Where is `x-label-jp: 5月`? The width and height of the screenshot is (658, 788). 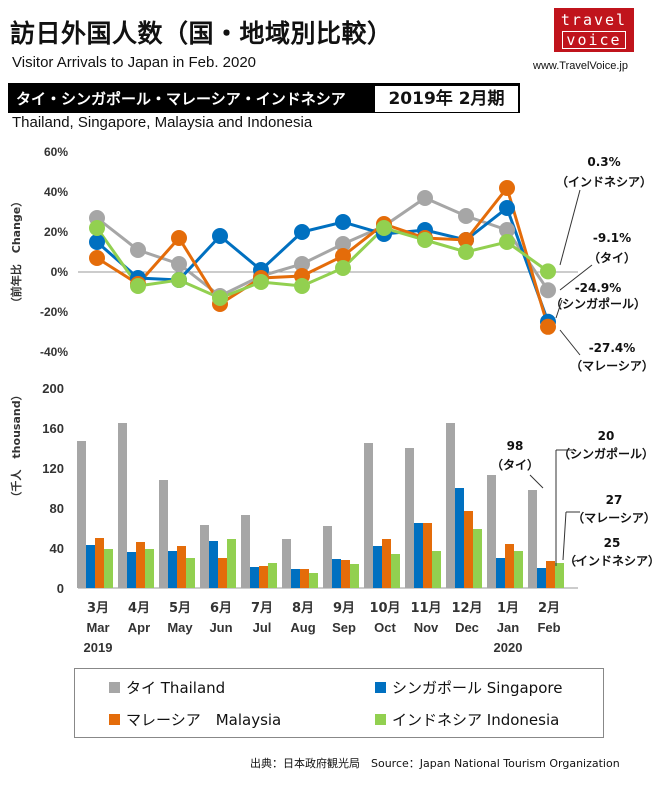 x-label-jp: 5月 is located at coordinates (180, 608).